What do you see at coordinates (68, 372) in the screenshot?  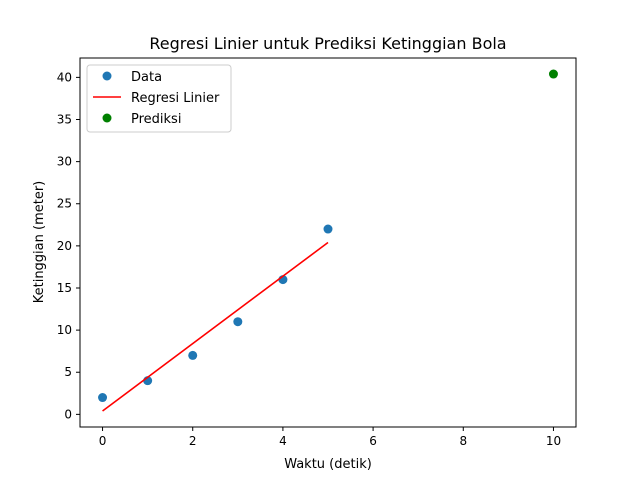 I see `y-tick-label: 5` at bounding box center [68, 372].